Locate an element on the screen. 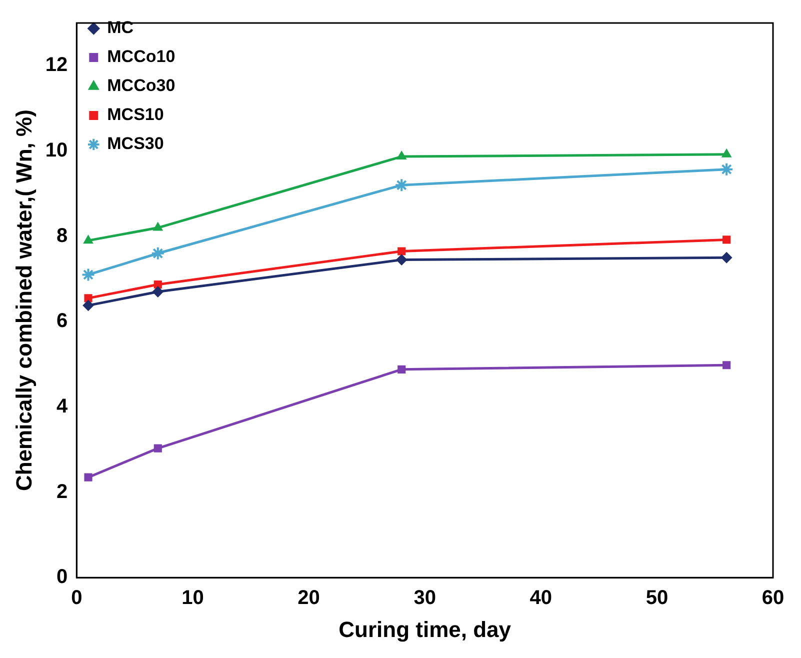 The image size is (801, 658). x-tick-label: 30 is located at coordinates (425, 598).